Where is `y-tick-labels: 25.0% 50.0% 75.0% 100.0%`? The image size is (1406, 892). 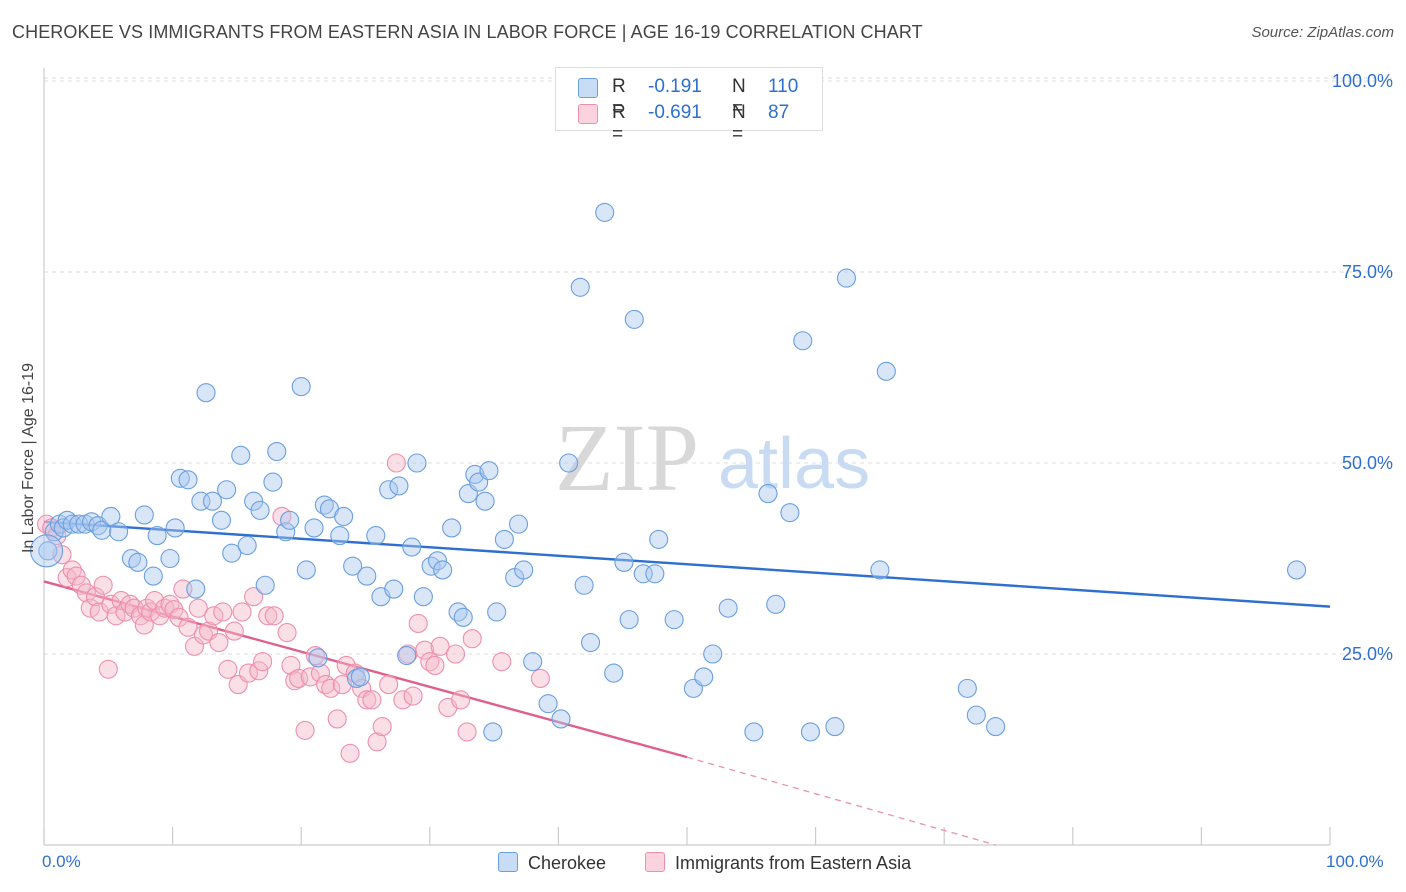
y-tick-labels: 25.0% 50.0% 75.0% 100.0% is located at coordinates (1362, 367).